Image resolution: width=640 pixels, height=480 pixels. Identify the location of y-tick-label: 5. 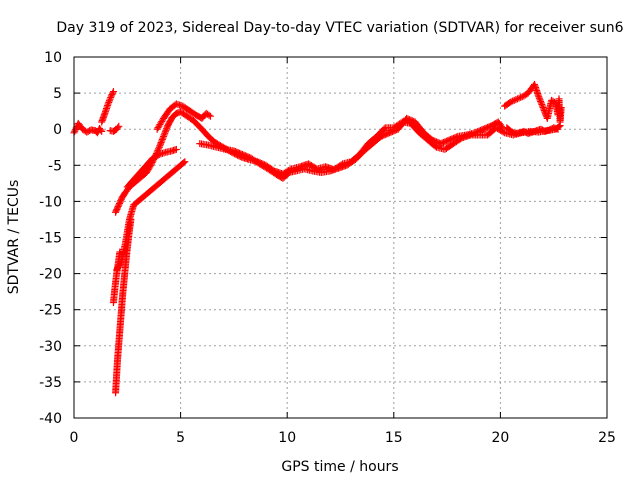
(57, 94).